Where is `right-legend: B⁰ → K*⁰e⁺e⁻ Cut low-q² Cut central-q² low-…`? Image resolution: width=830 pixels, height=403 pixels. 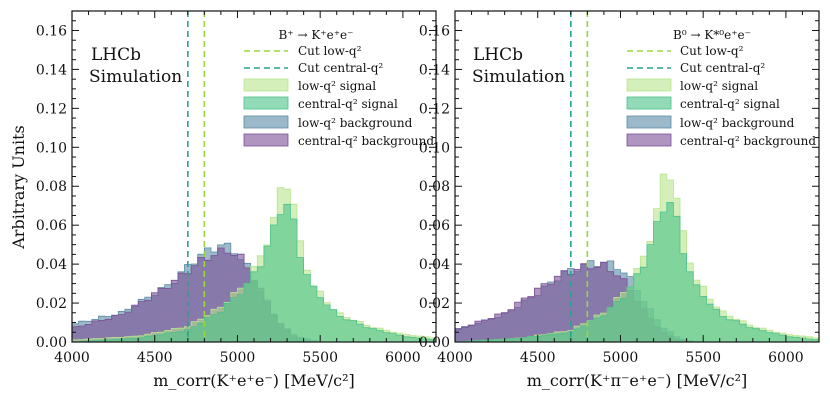
right-legend: B⁰ → K*⁰e⁺e⁻ Cut low-q² Cut central-q² low-… is located at coordinates (721, 88).